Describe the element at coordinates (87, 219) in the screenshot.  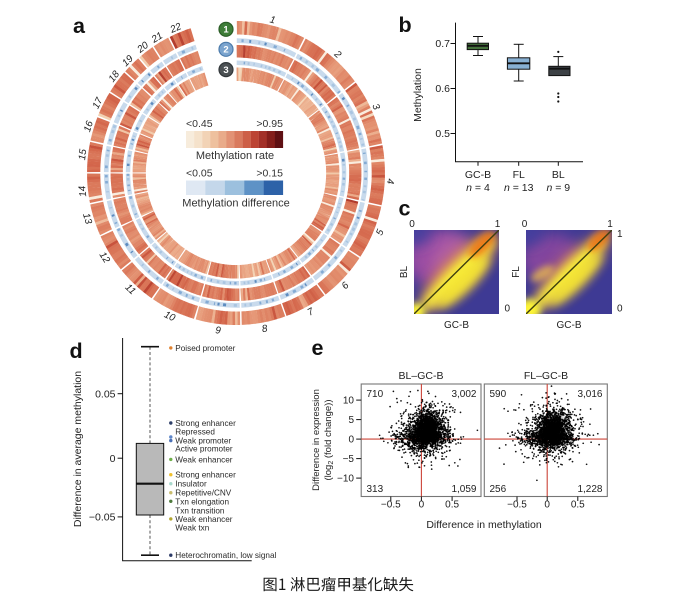
I see `svg-text: 13` at that location.